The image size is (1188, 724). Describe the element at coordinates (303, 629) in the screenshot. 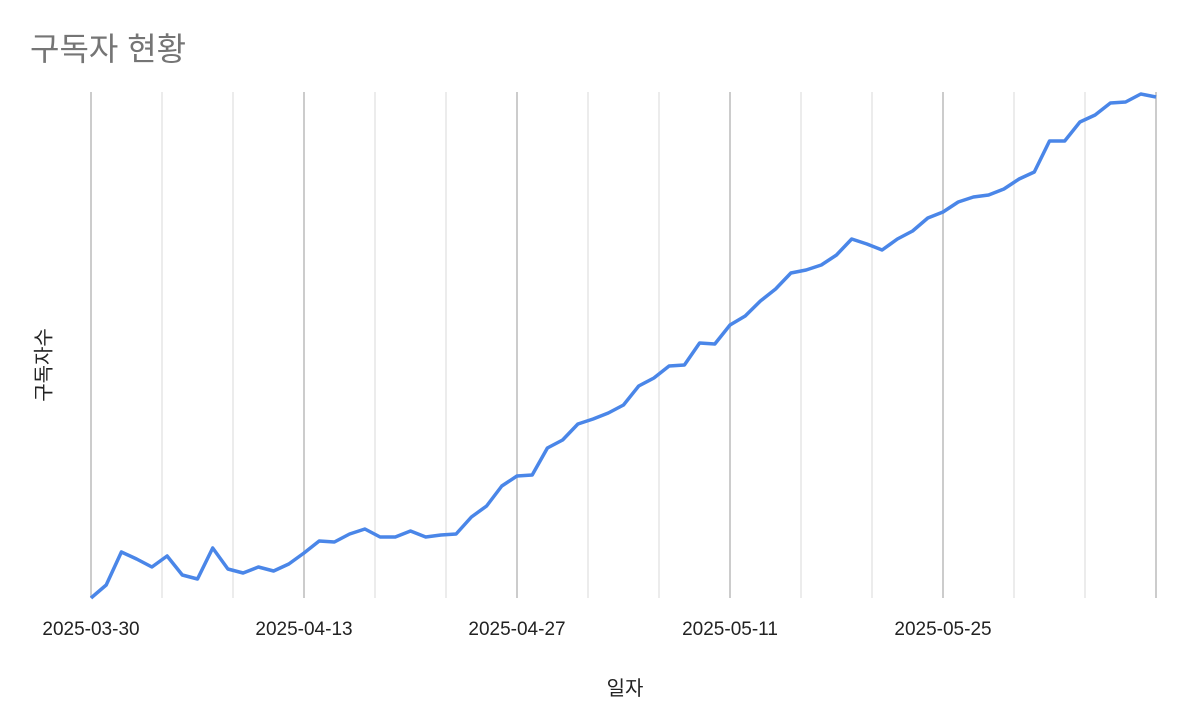

I see `x-tick-label: 2025-04-13` at that location.